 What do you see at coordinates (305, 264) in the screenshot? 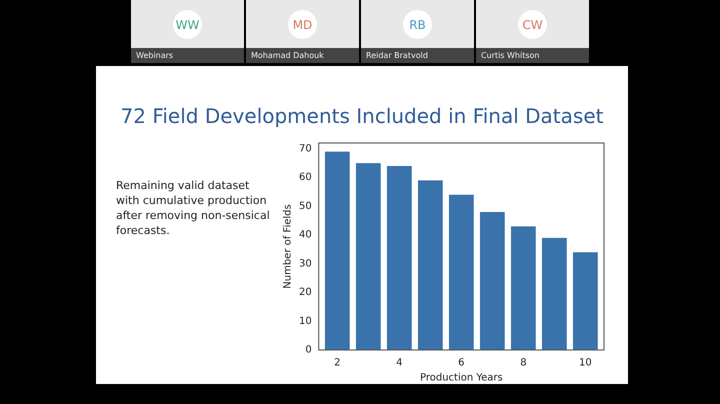
I see `y-tick-label: 30` at bounding box center [305, 264].